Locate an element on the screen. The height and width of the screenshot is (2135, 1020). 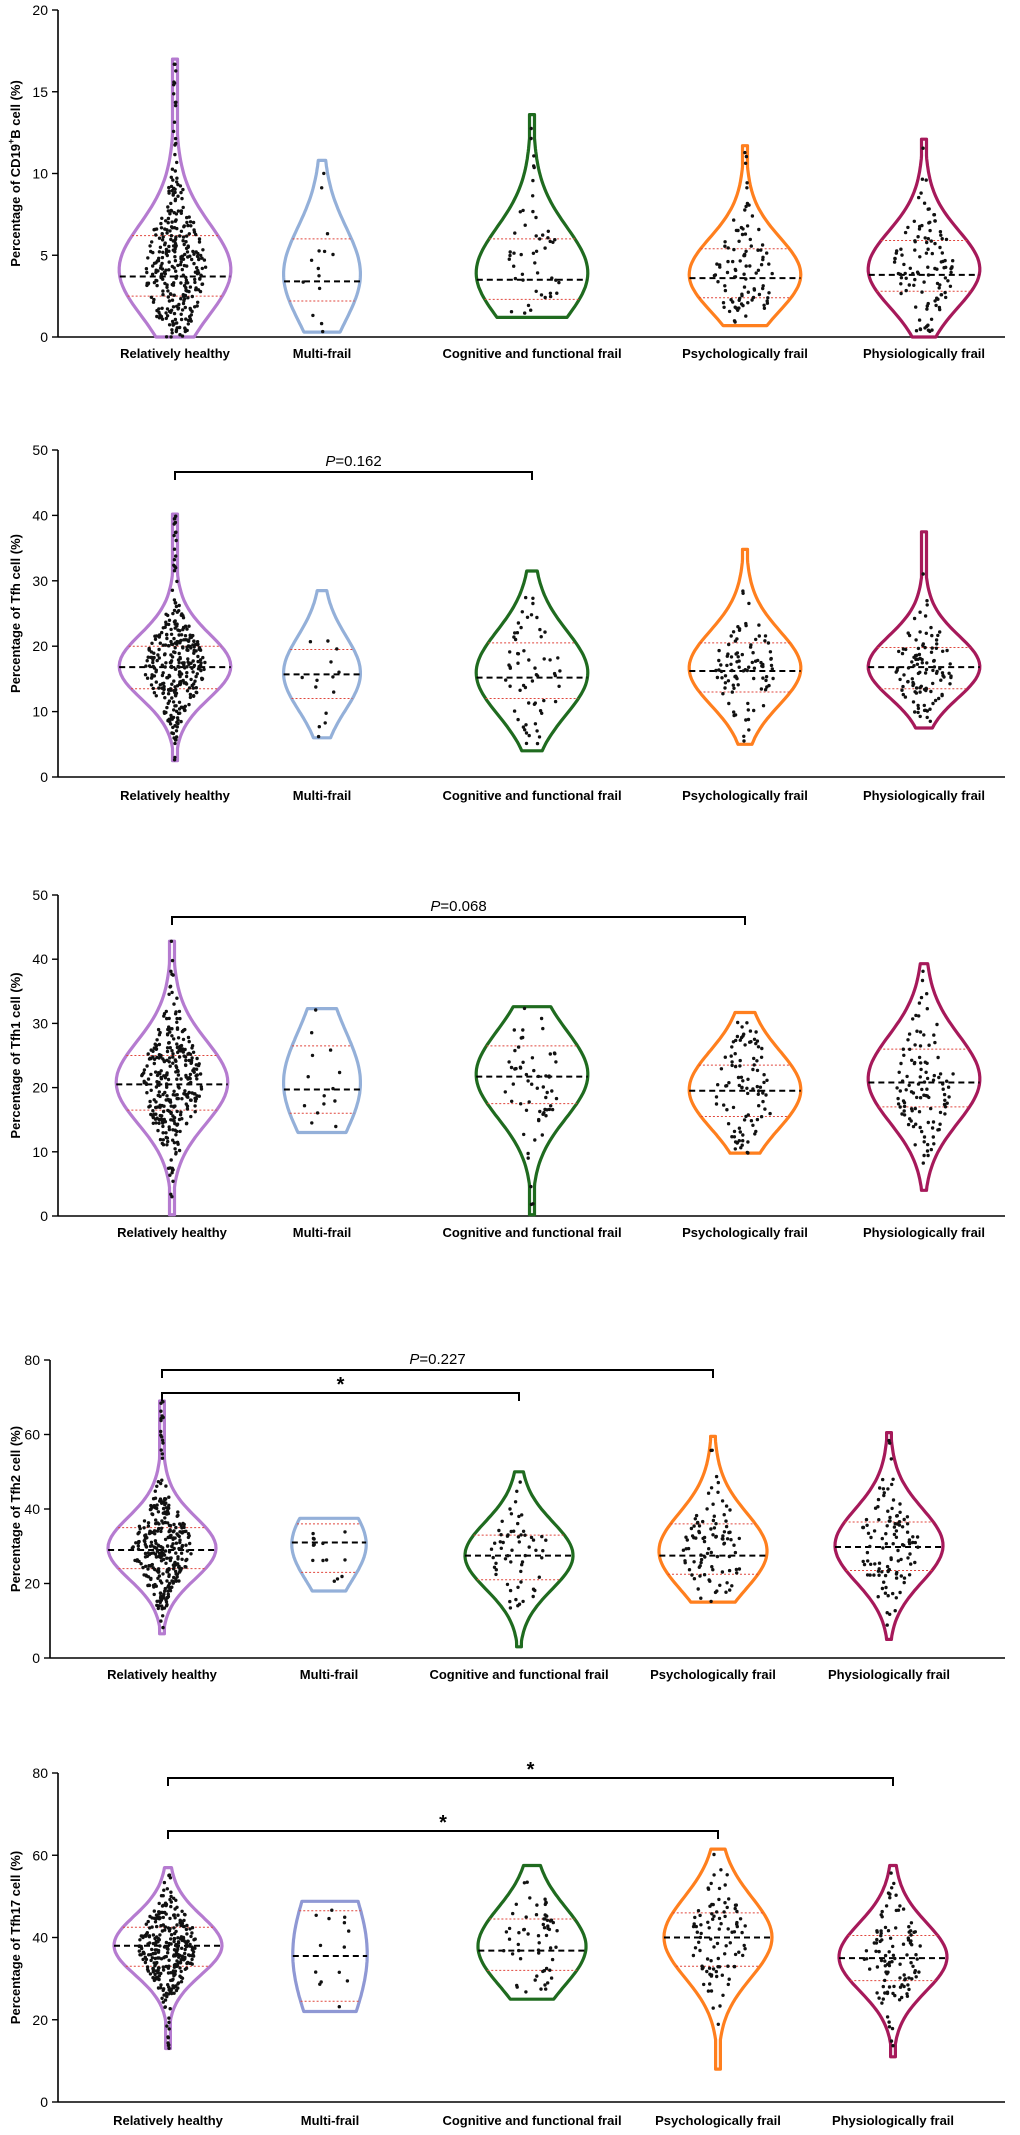
violin-cognitive-and-functional-frail is located at coordinates (532, 1932).